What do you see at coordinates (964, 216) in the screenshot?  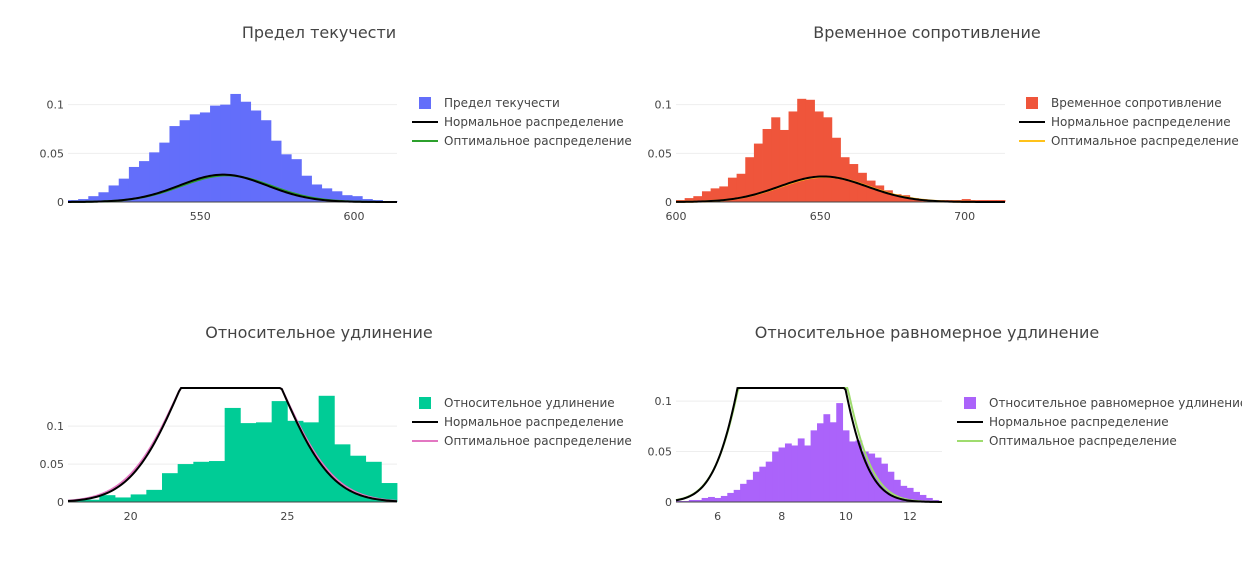 I see `x-tick-label: 700` at bounding box center [964, 216].